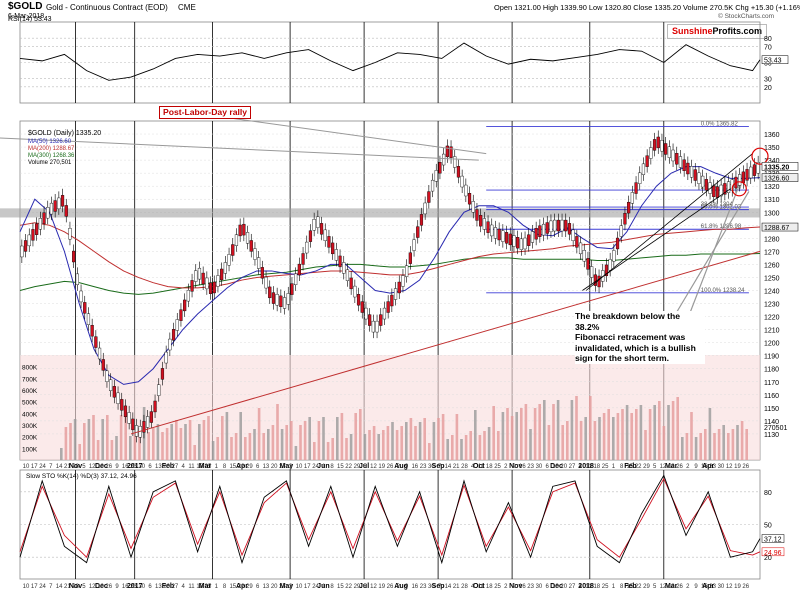 The image size is (800, 591). Describe the element at coordinates (380, 213) in the screenshot. I see `support-band` at that location.